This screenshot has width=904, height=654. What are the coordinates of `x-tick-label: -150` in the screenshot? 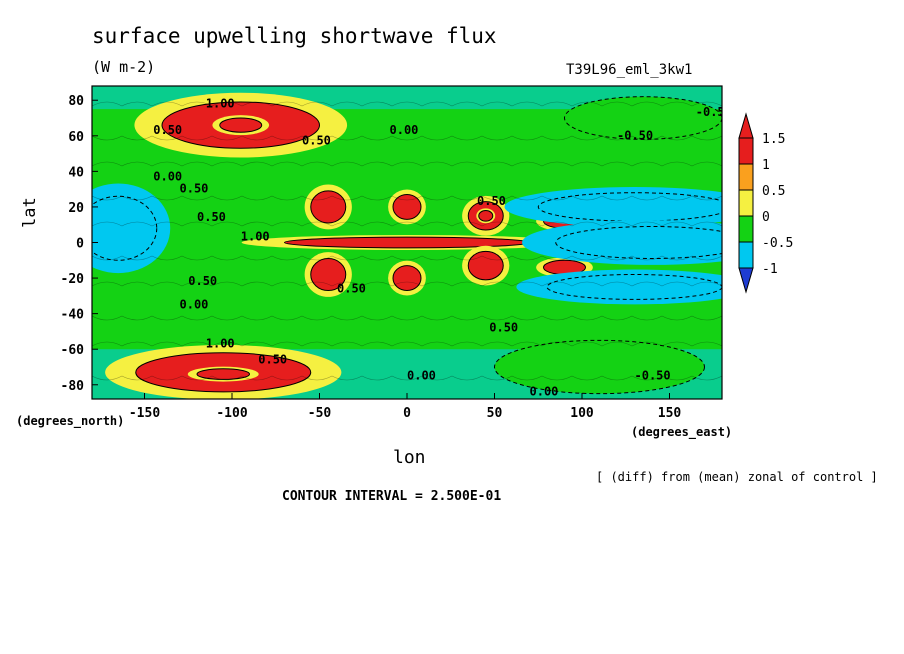 It's located at (144, 413).